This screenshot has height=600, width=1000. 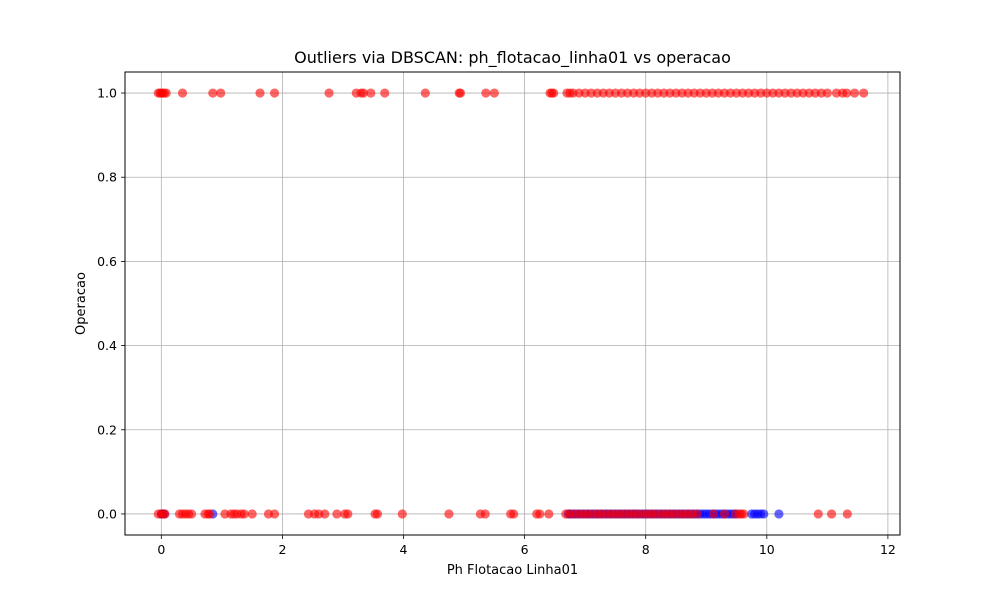 What do you see at coordinates (767, 549) in the screenshot?
I see `x-tick-label: 10` at bounding box center [767, 549].